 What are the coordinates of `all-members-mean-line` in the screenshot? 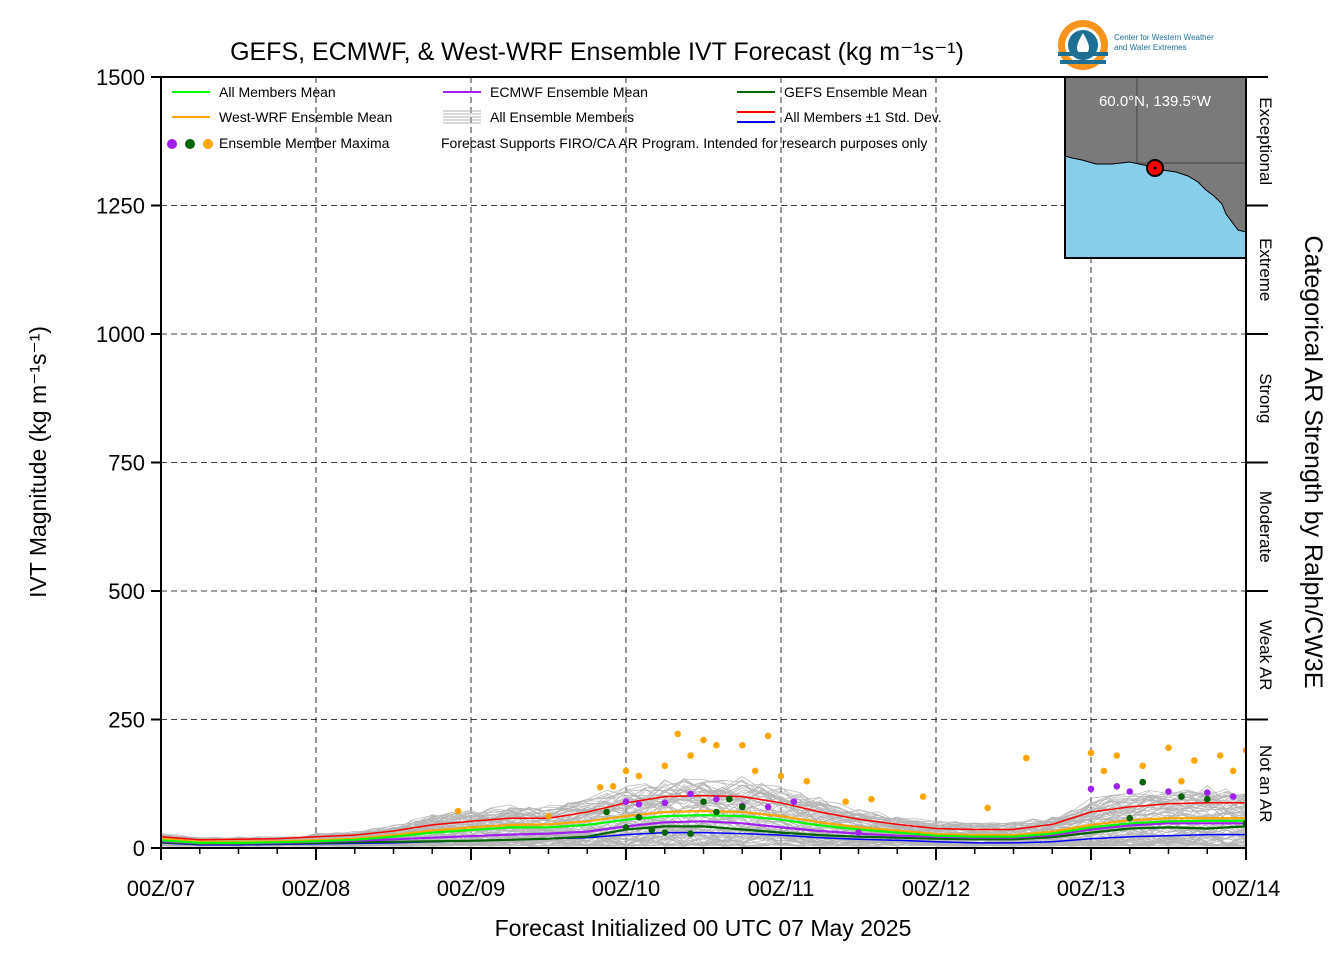 It's located at (703, 829).